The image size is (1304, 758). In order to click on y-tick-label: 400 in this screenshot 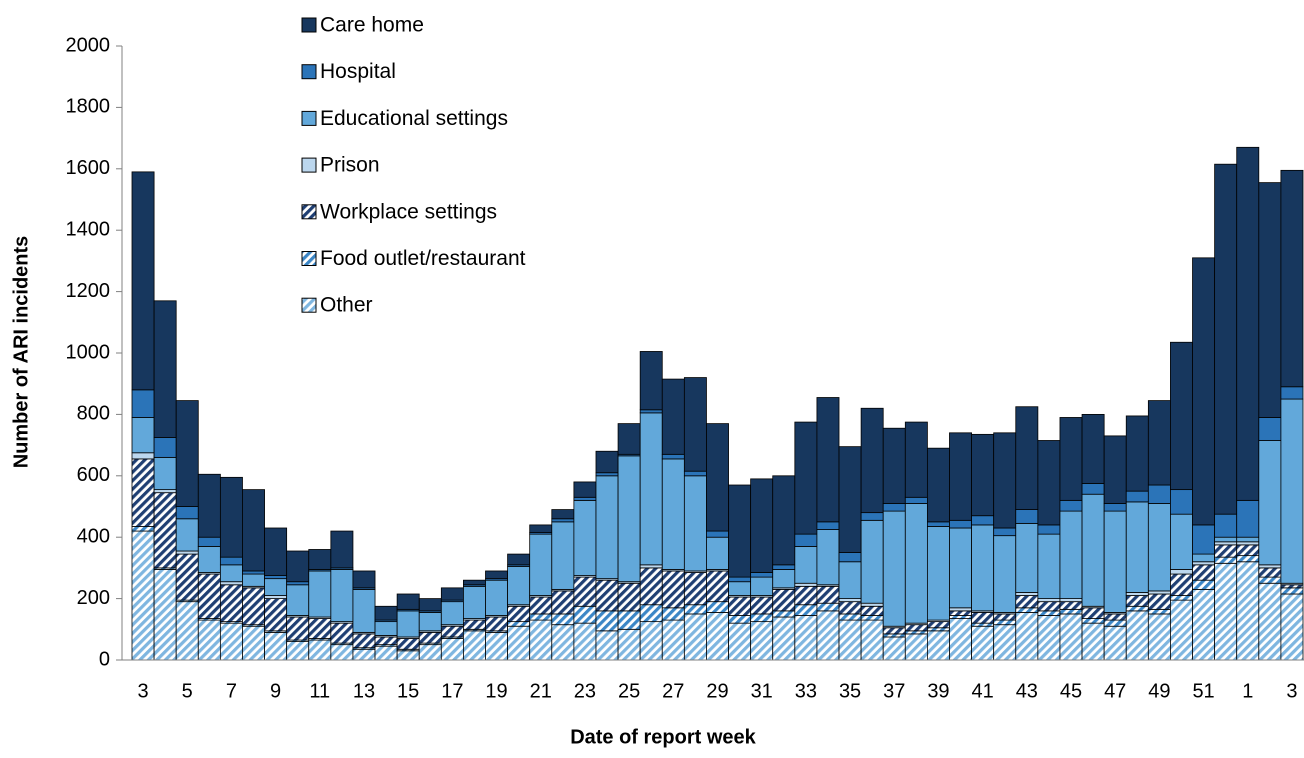, I will do `click(93, 536)`.